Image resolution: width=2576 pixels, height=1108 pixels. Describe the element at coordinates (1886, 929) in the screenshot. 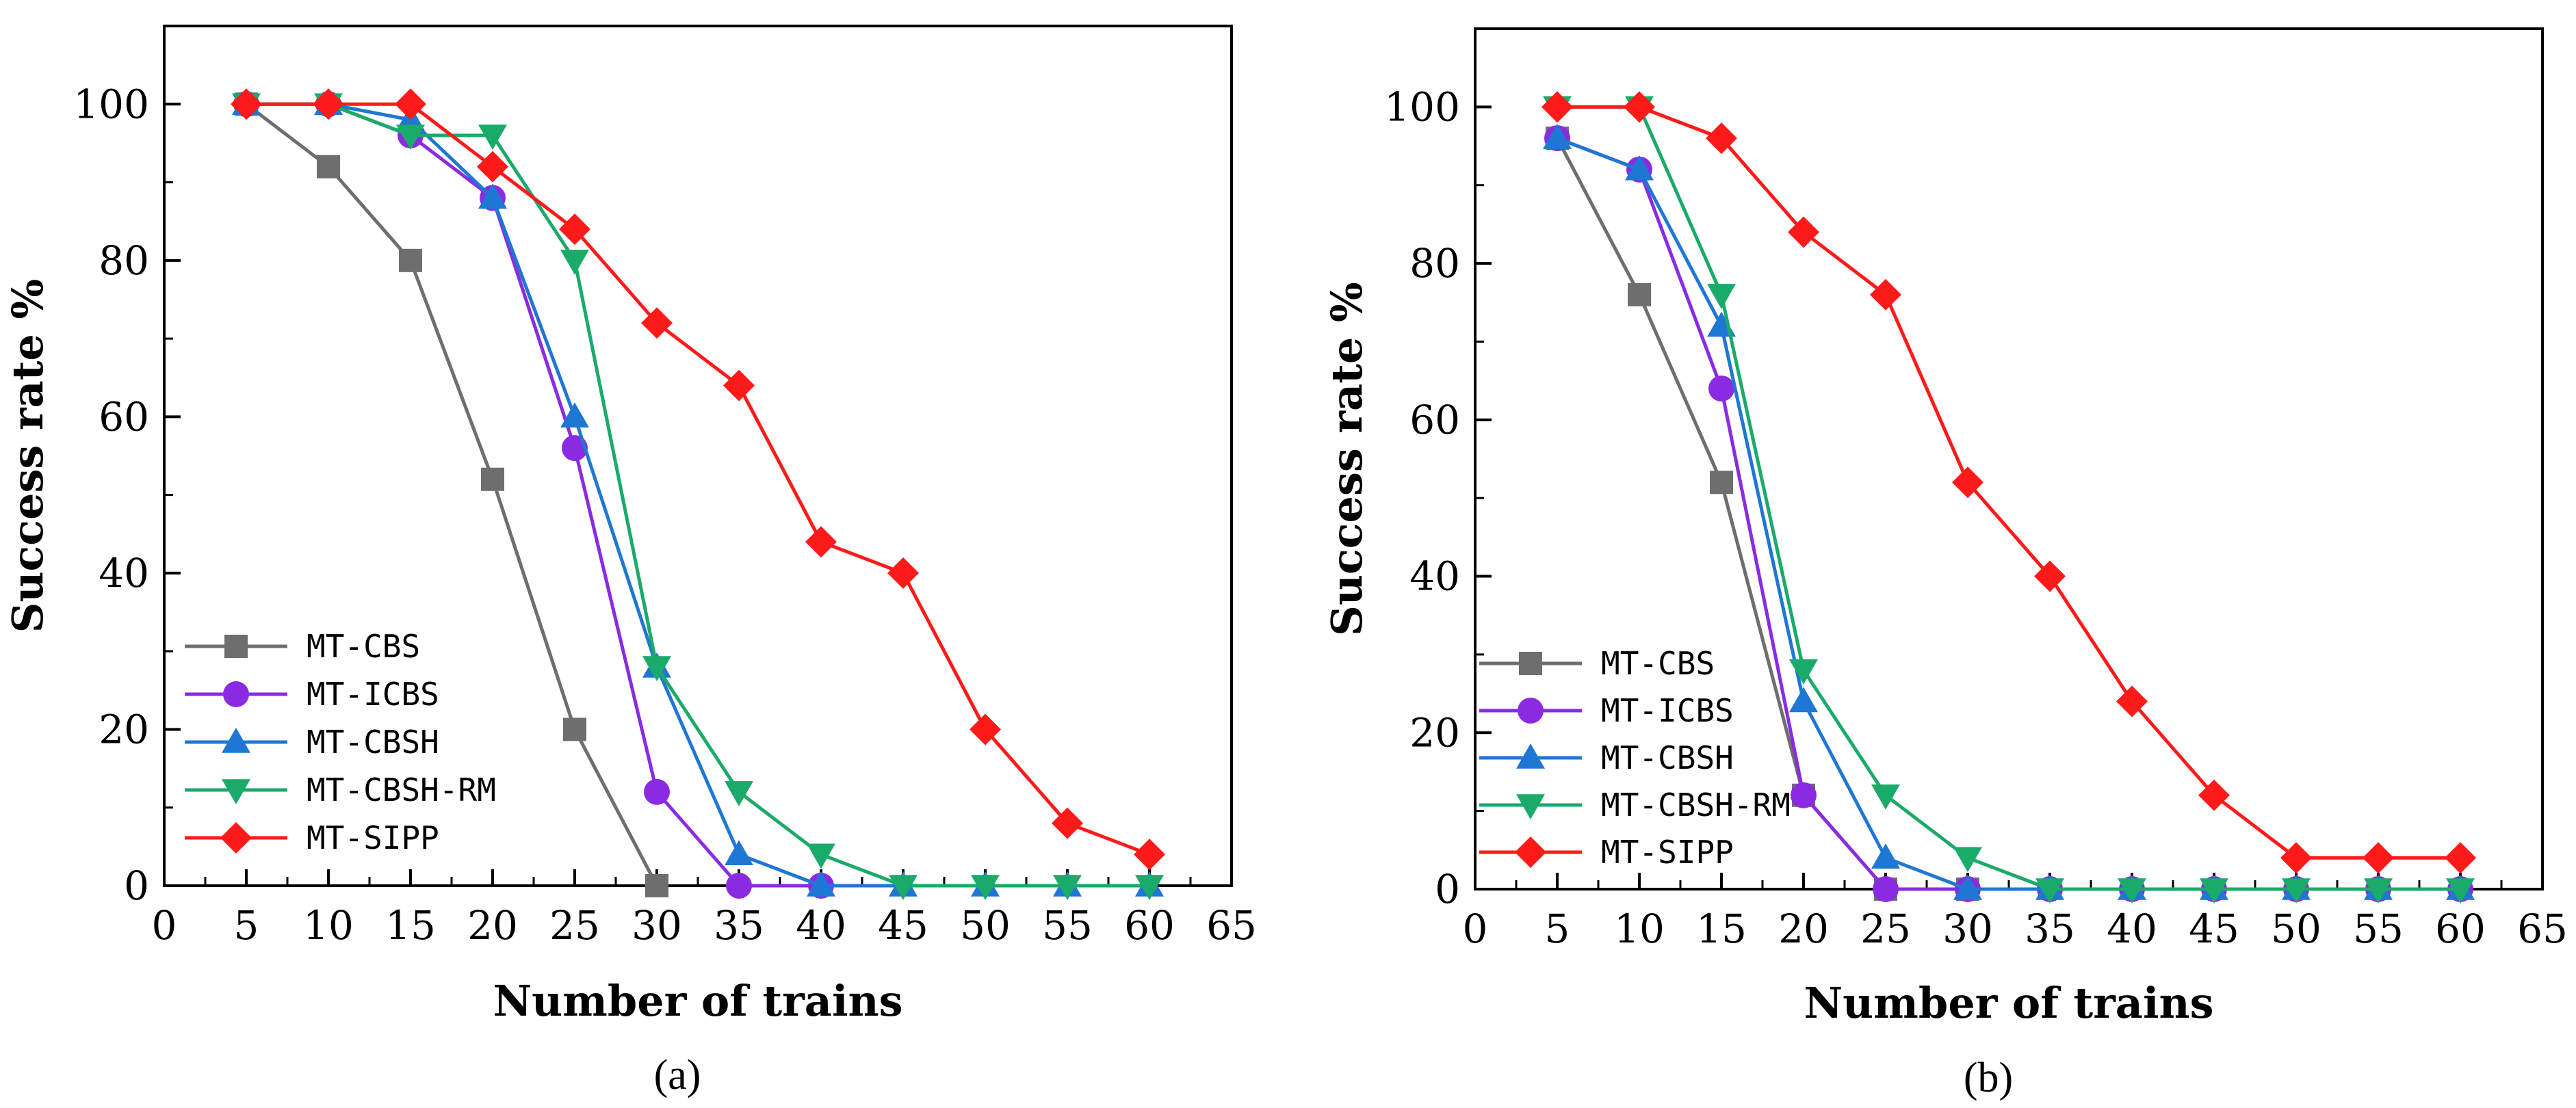

I see `x-tick-label: 25` at that location.